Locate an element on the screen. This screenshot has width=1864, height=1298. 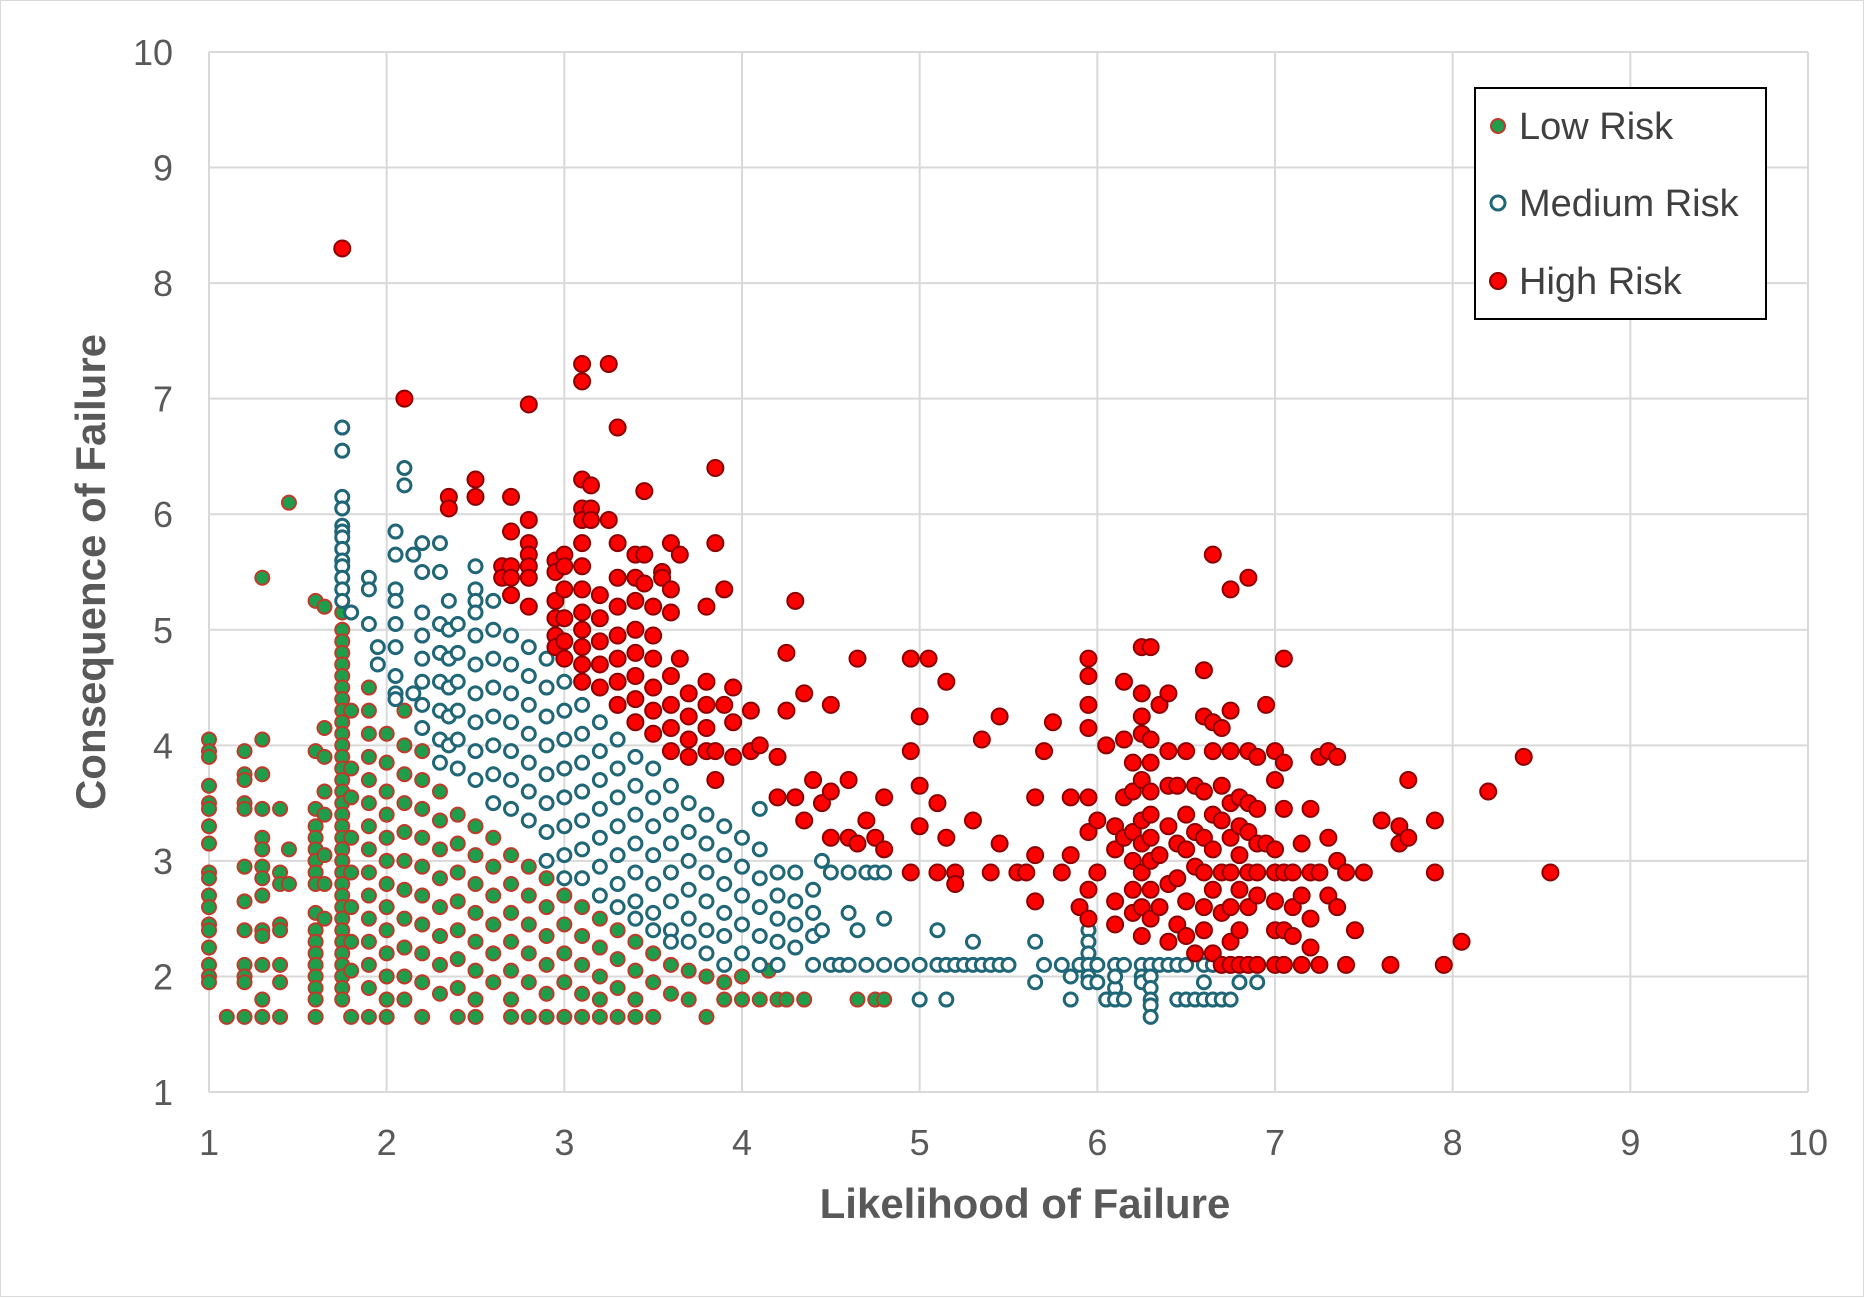
x-tick-label: 7 is located at coordinates (1275, 1142).